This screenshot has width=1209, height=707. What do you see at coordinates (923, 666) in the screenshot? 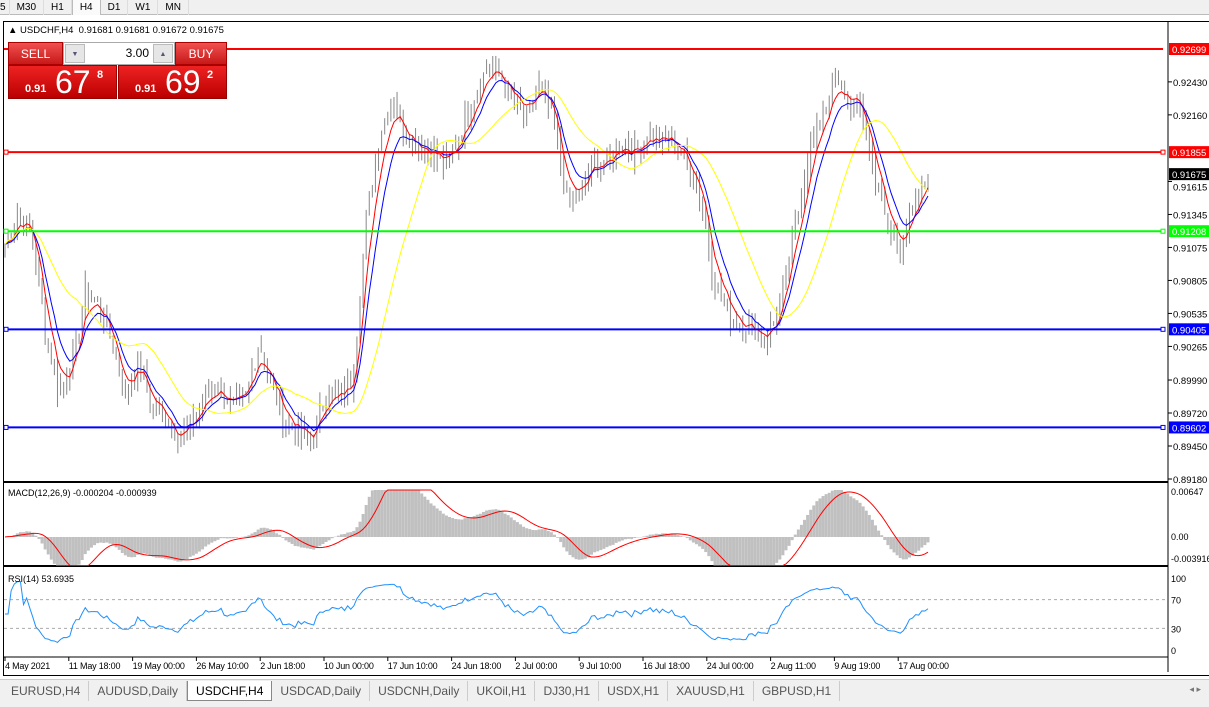
I see `time-tick-label: 17 Aug 00:00` at bounding box center [923, 666].